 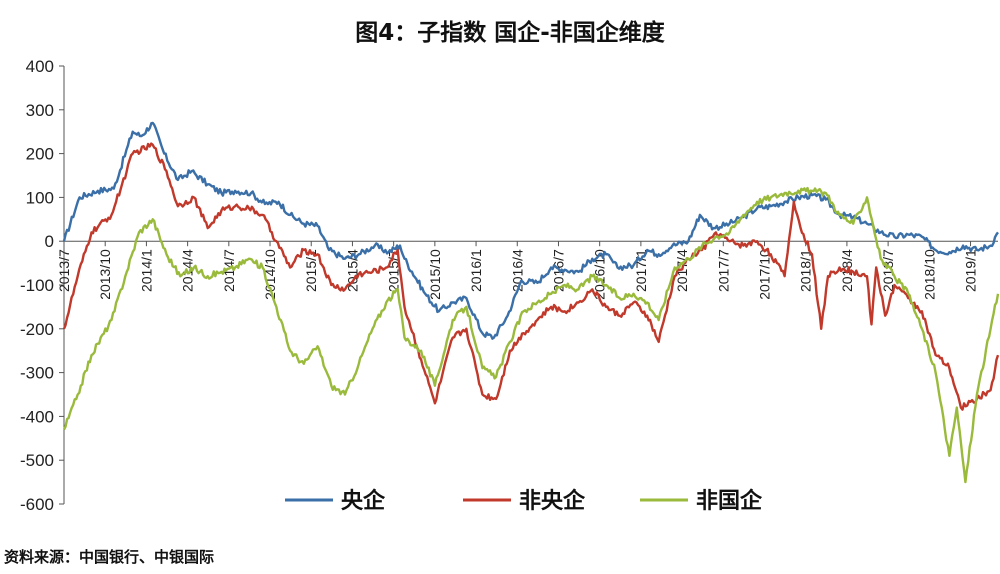 What do you see at coordinates (37, 329) in the screenshot?
I see `y-tick-label: -200` at bounding box center [37, 329].